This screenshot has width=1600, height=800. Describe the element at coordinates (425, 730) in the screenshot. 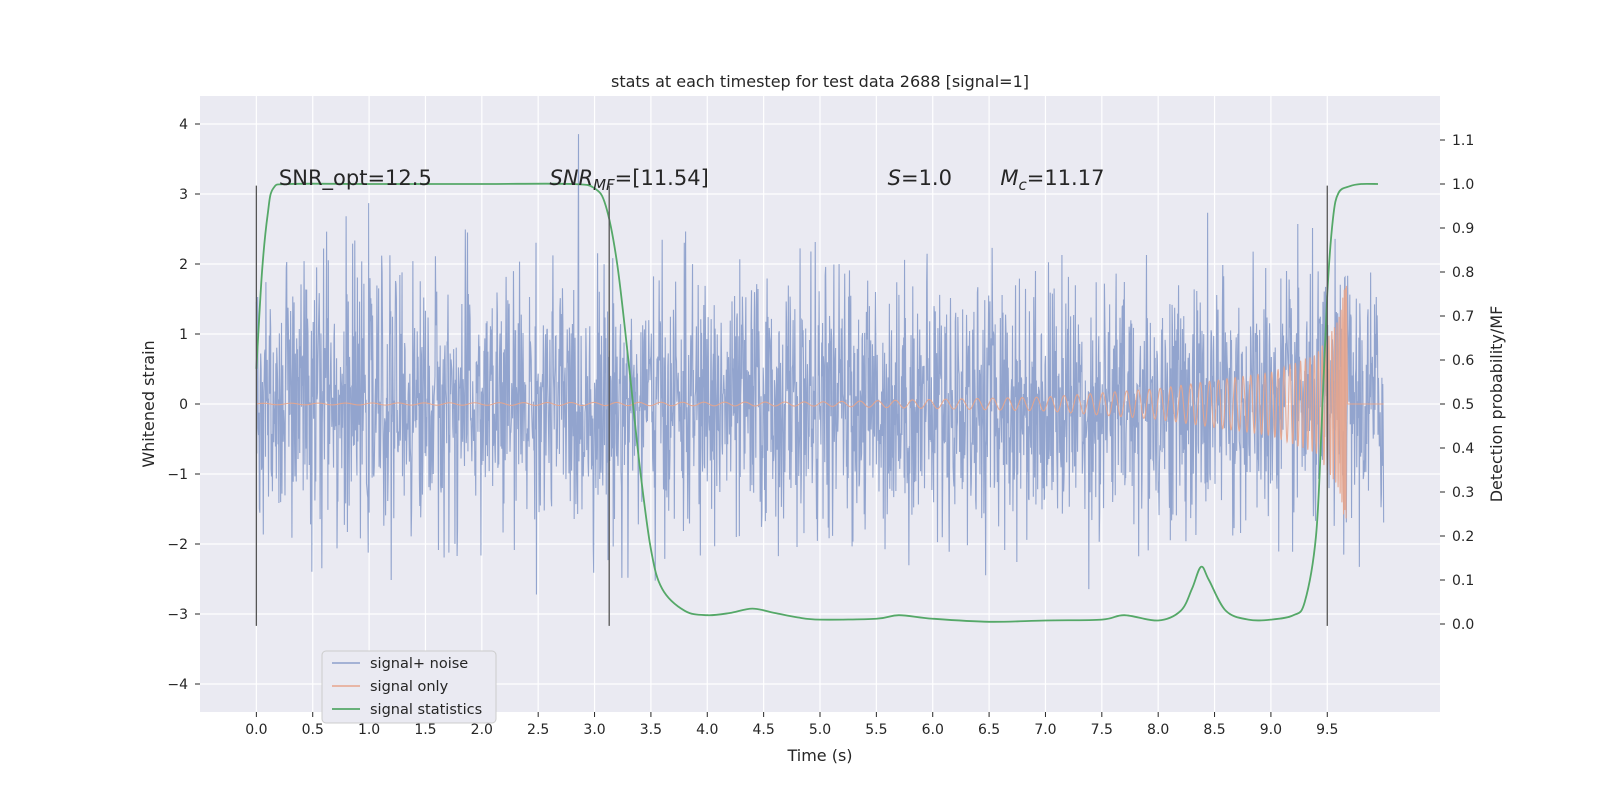

I see `x-tick-label: 1.5` at that location.